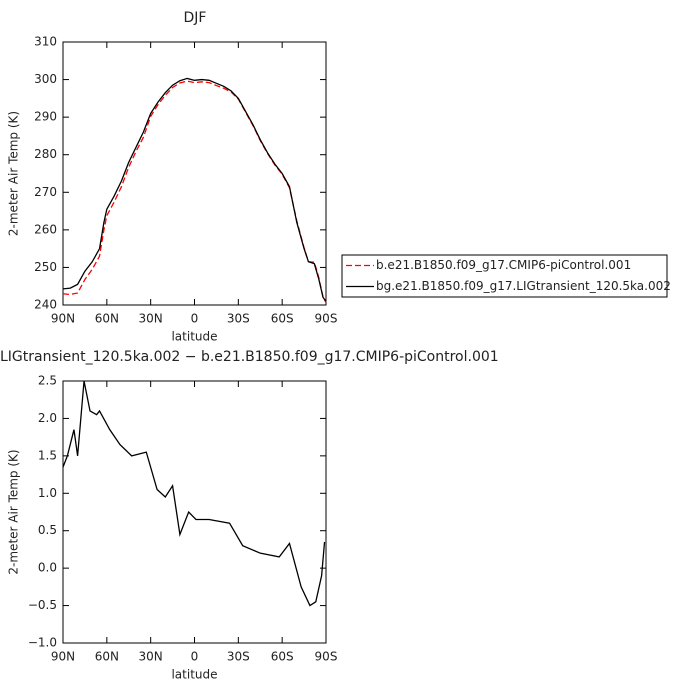  Describe the element at coordinates (42, 605) in the screenshot. I see `y-tick-label: −0.5` at that location.